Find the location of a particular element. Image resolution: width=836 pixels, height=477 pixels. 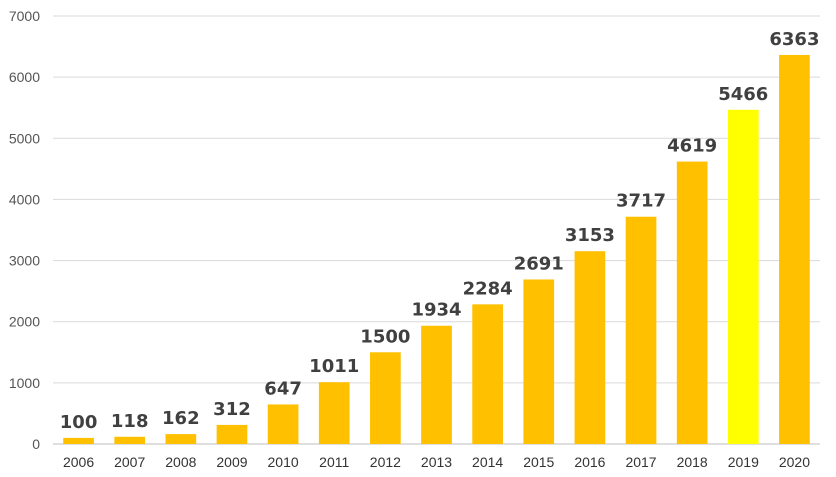

y-tick-label: 7000 is located at coordinates (24, 16).